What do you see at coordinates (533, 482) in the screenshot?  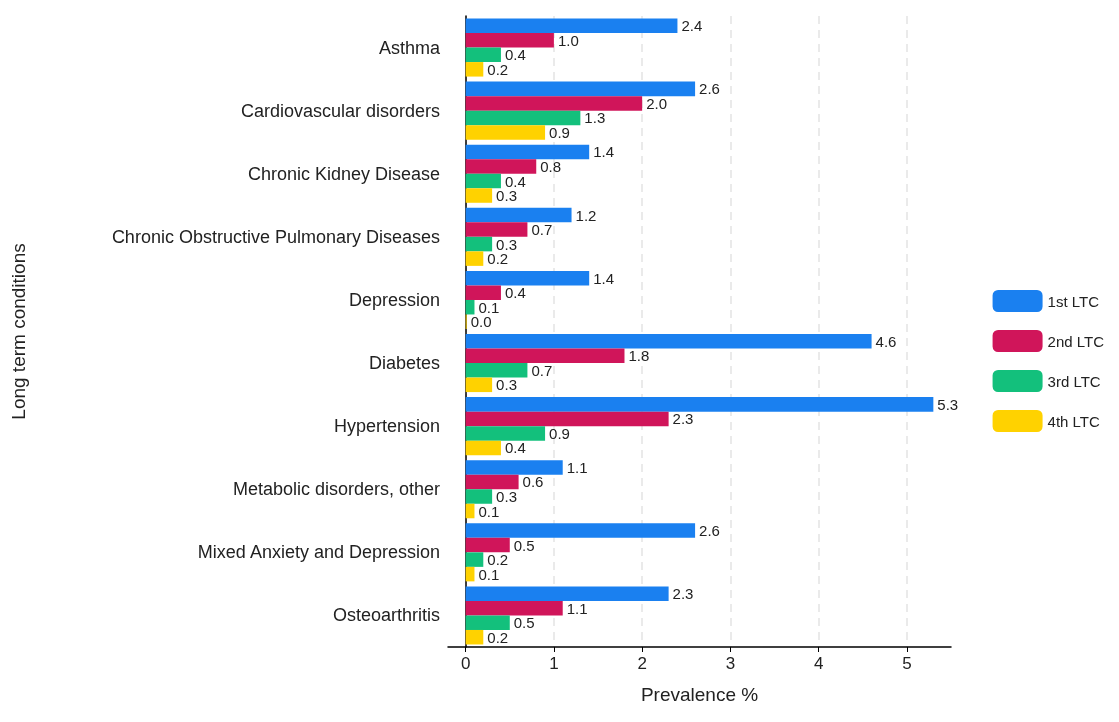 I see `data-label: 0.6` at bounding box center [533, 482].